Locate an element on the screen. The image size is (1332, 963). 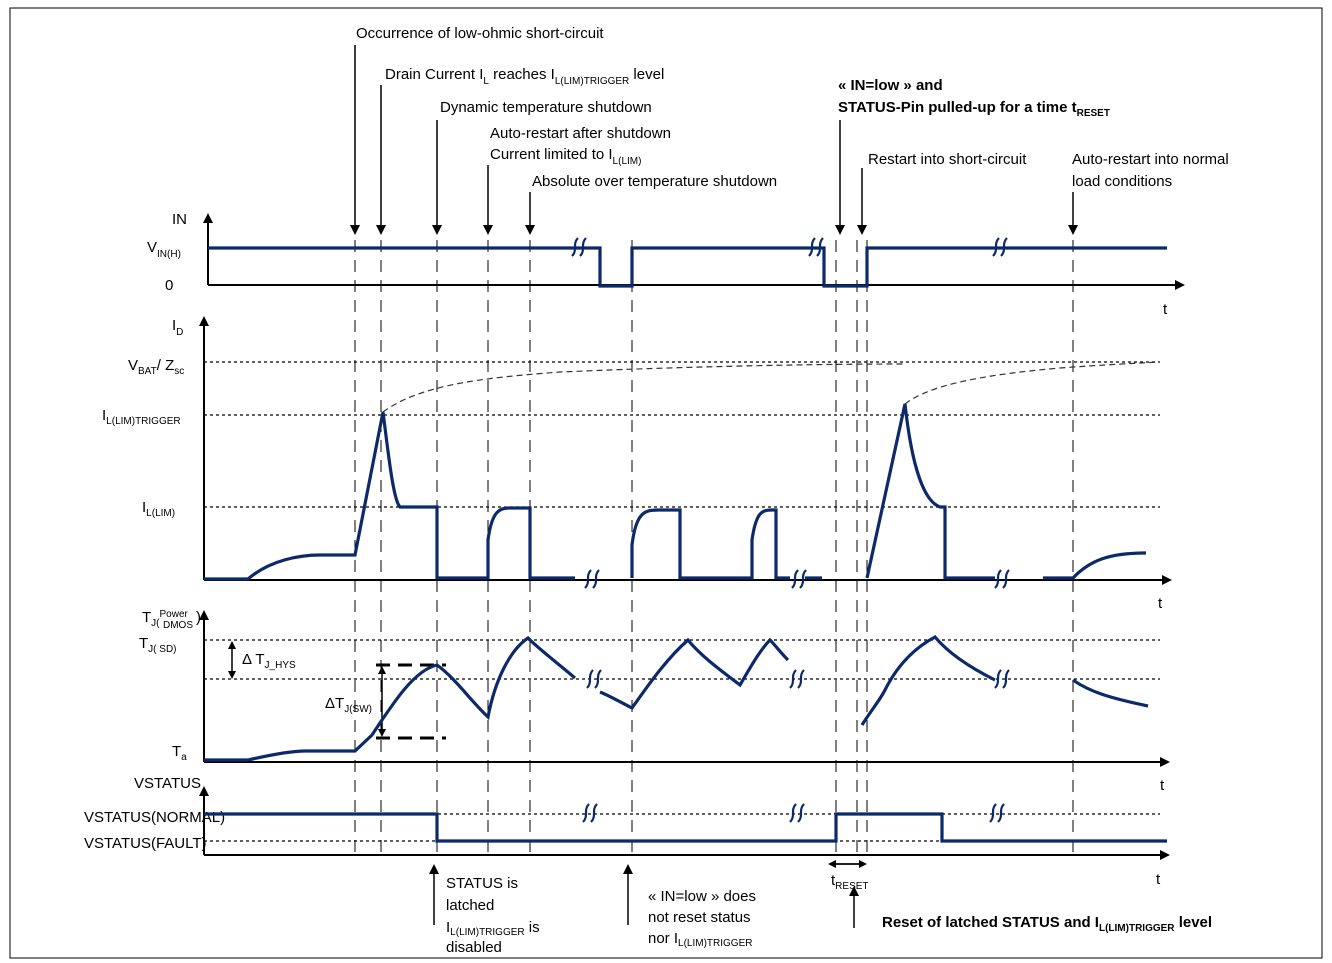
in-signal is located at coordinates (687, 267).